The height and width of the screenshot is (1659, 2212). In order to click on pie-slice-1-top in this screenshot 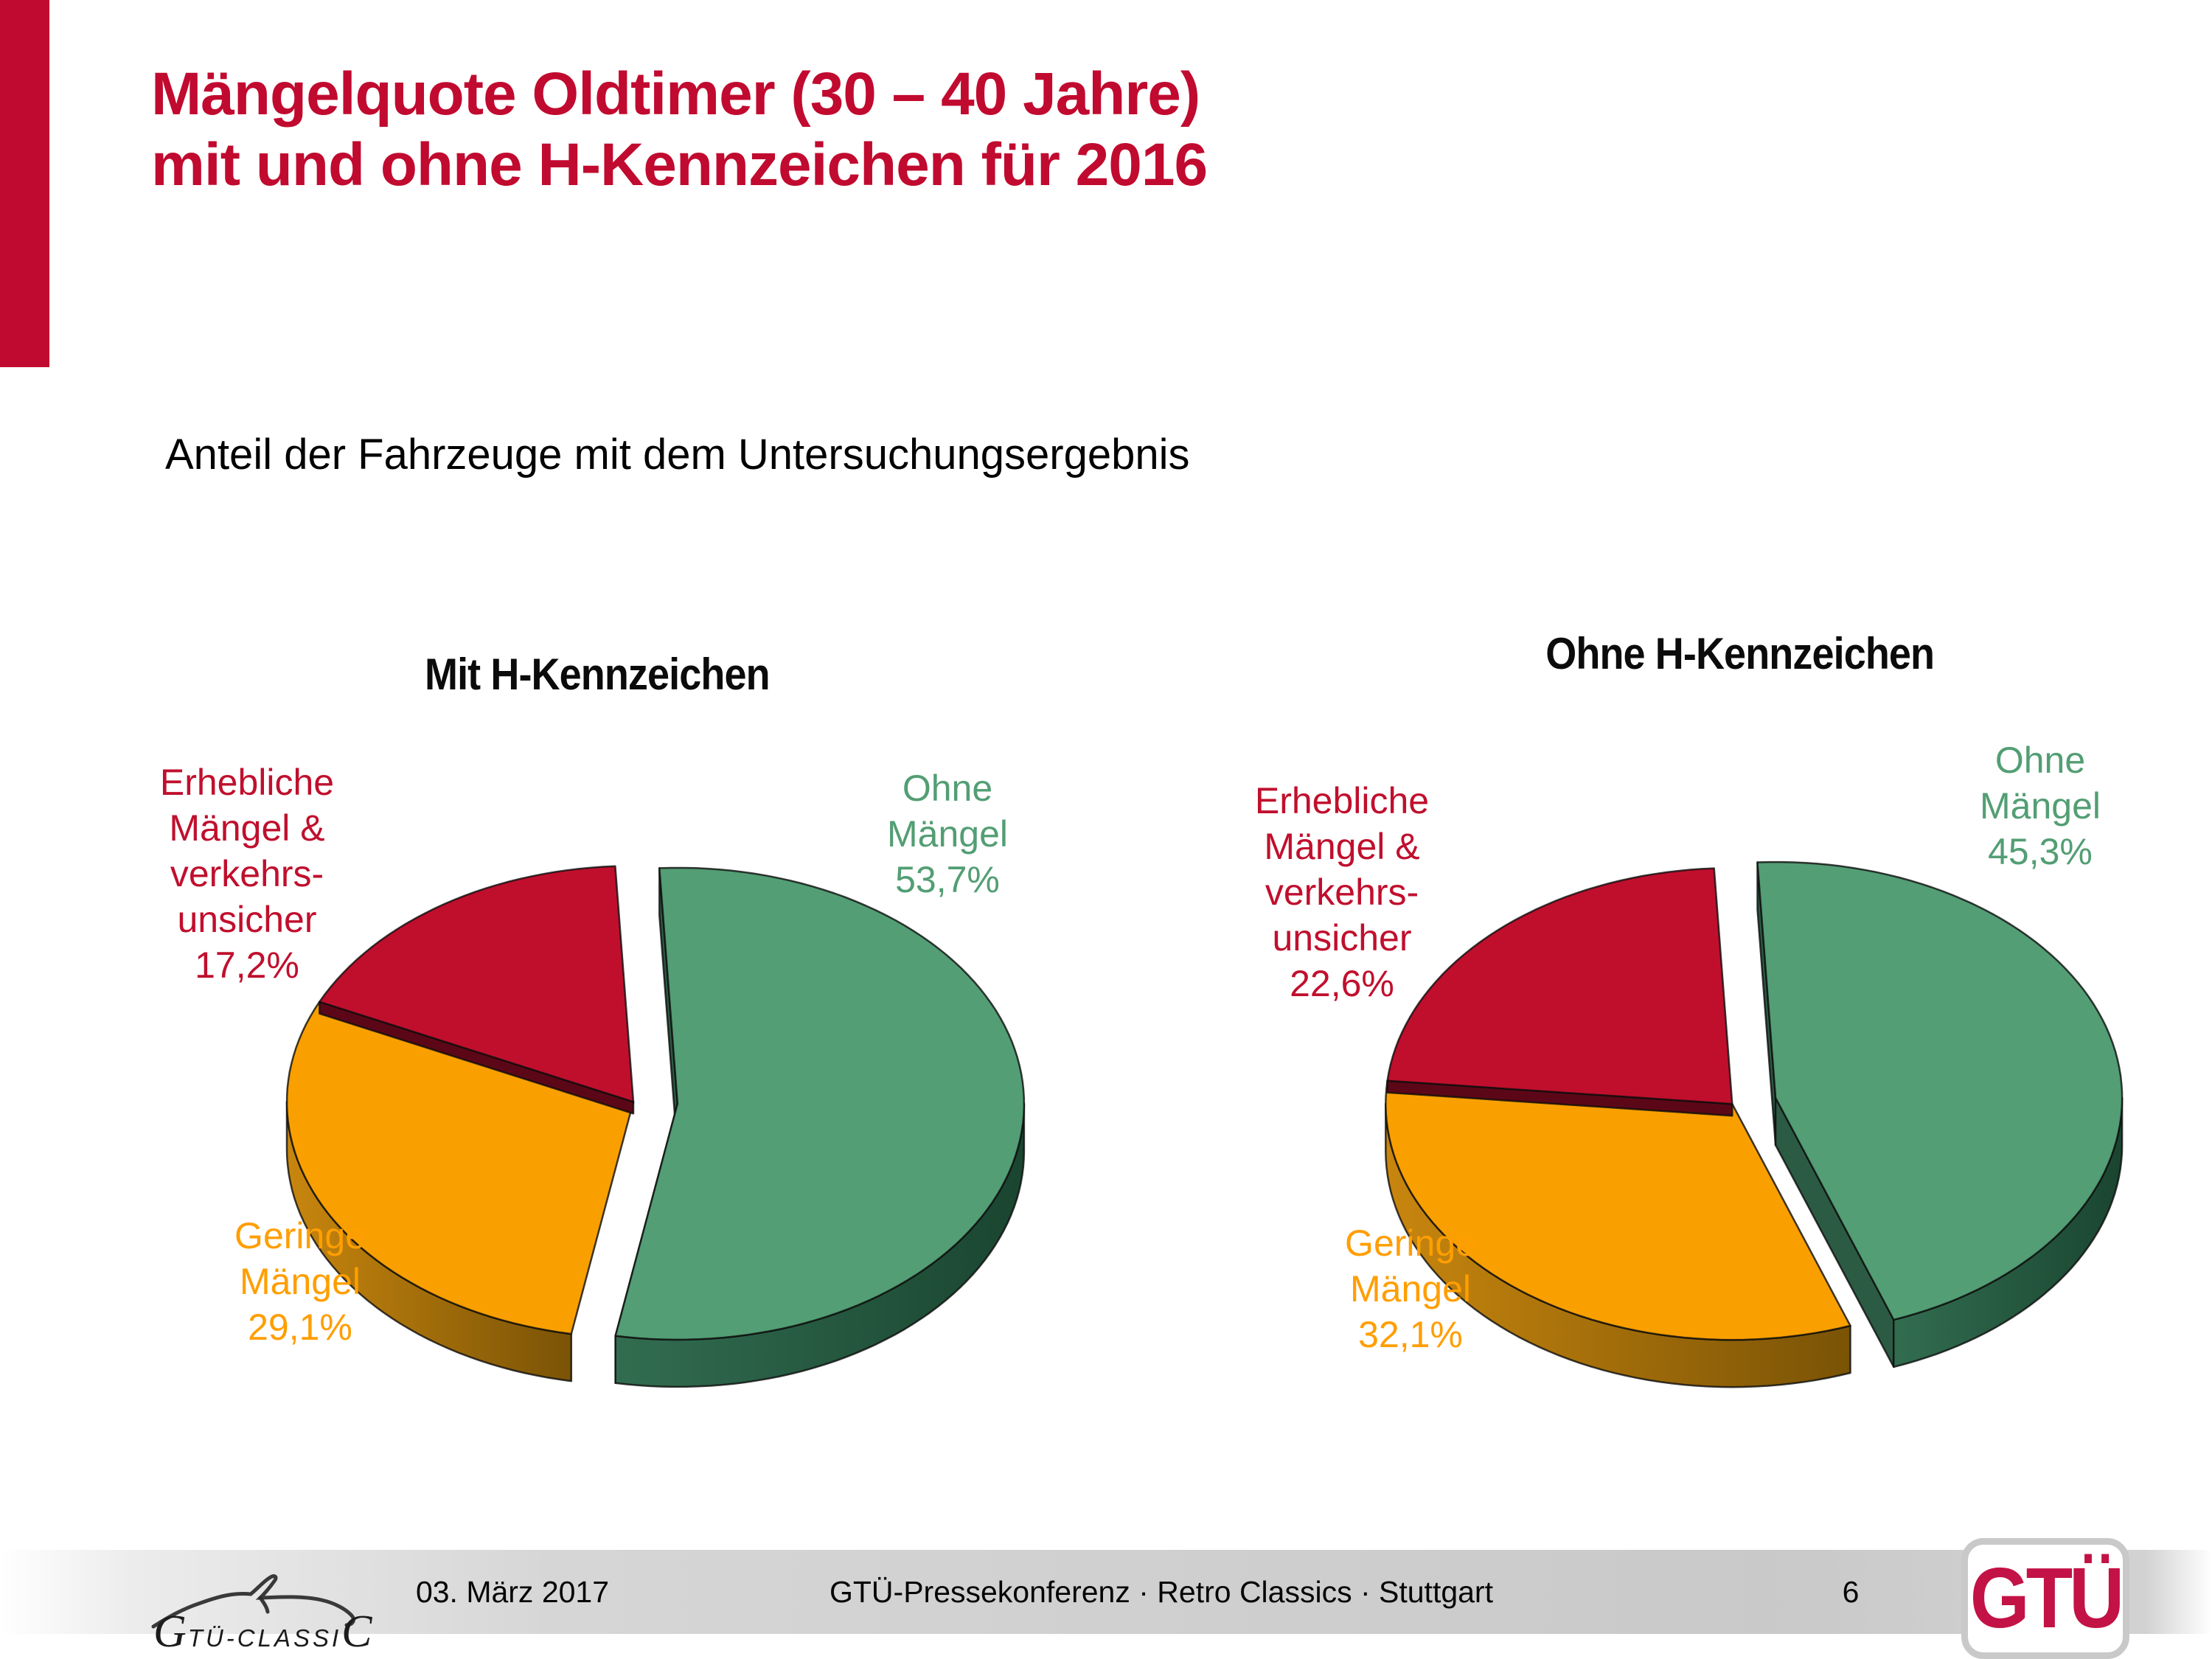, I will do `click(1618, 1210)`.